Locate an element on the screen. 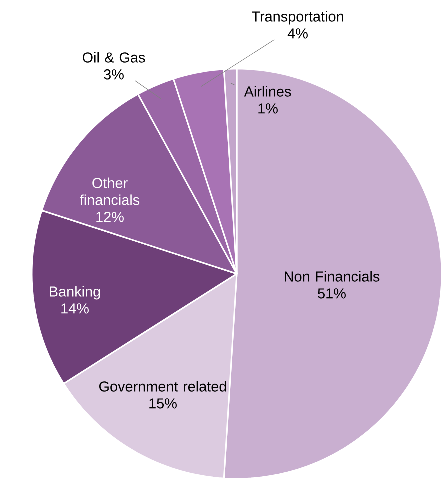  data-label: 51% is located at coordinates (332, 293).